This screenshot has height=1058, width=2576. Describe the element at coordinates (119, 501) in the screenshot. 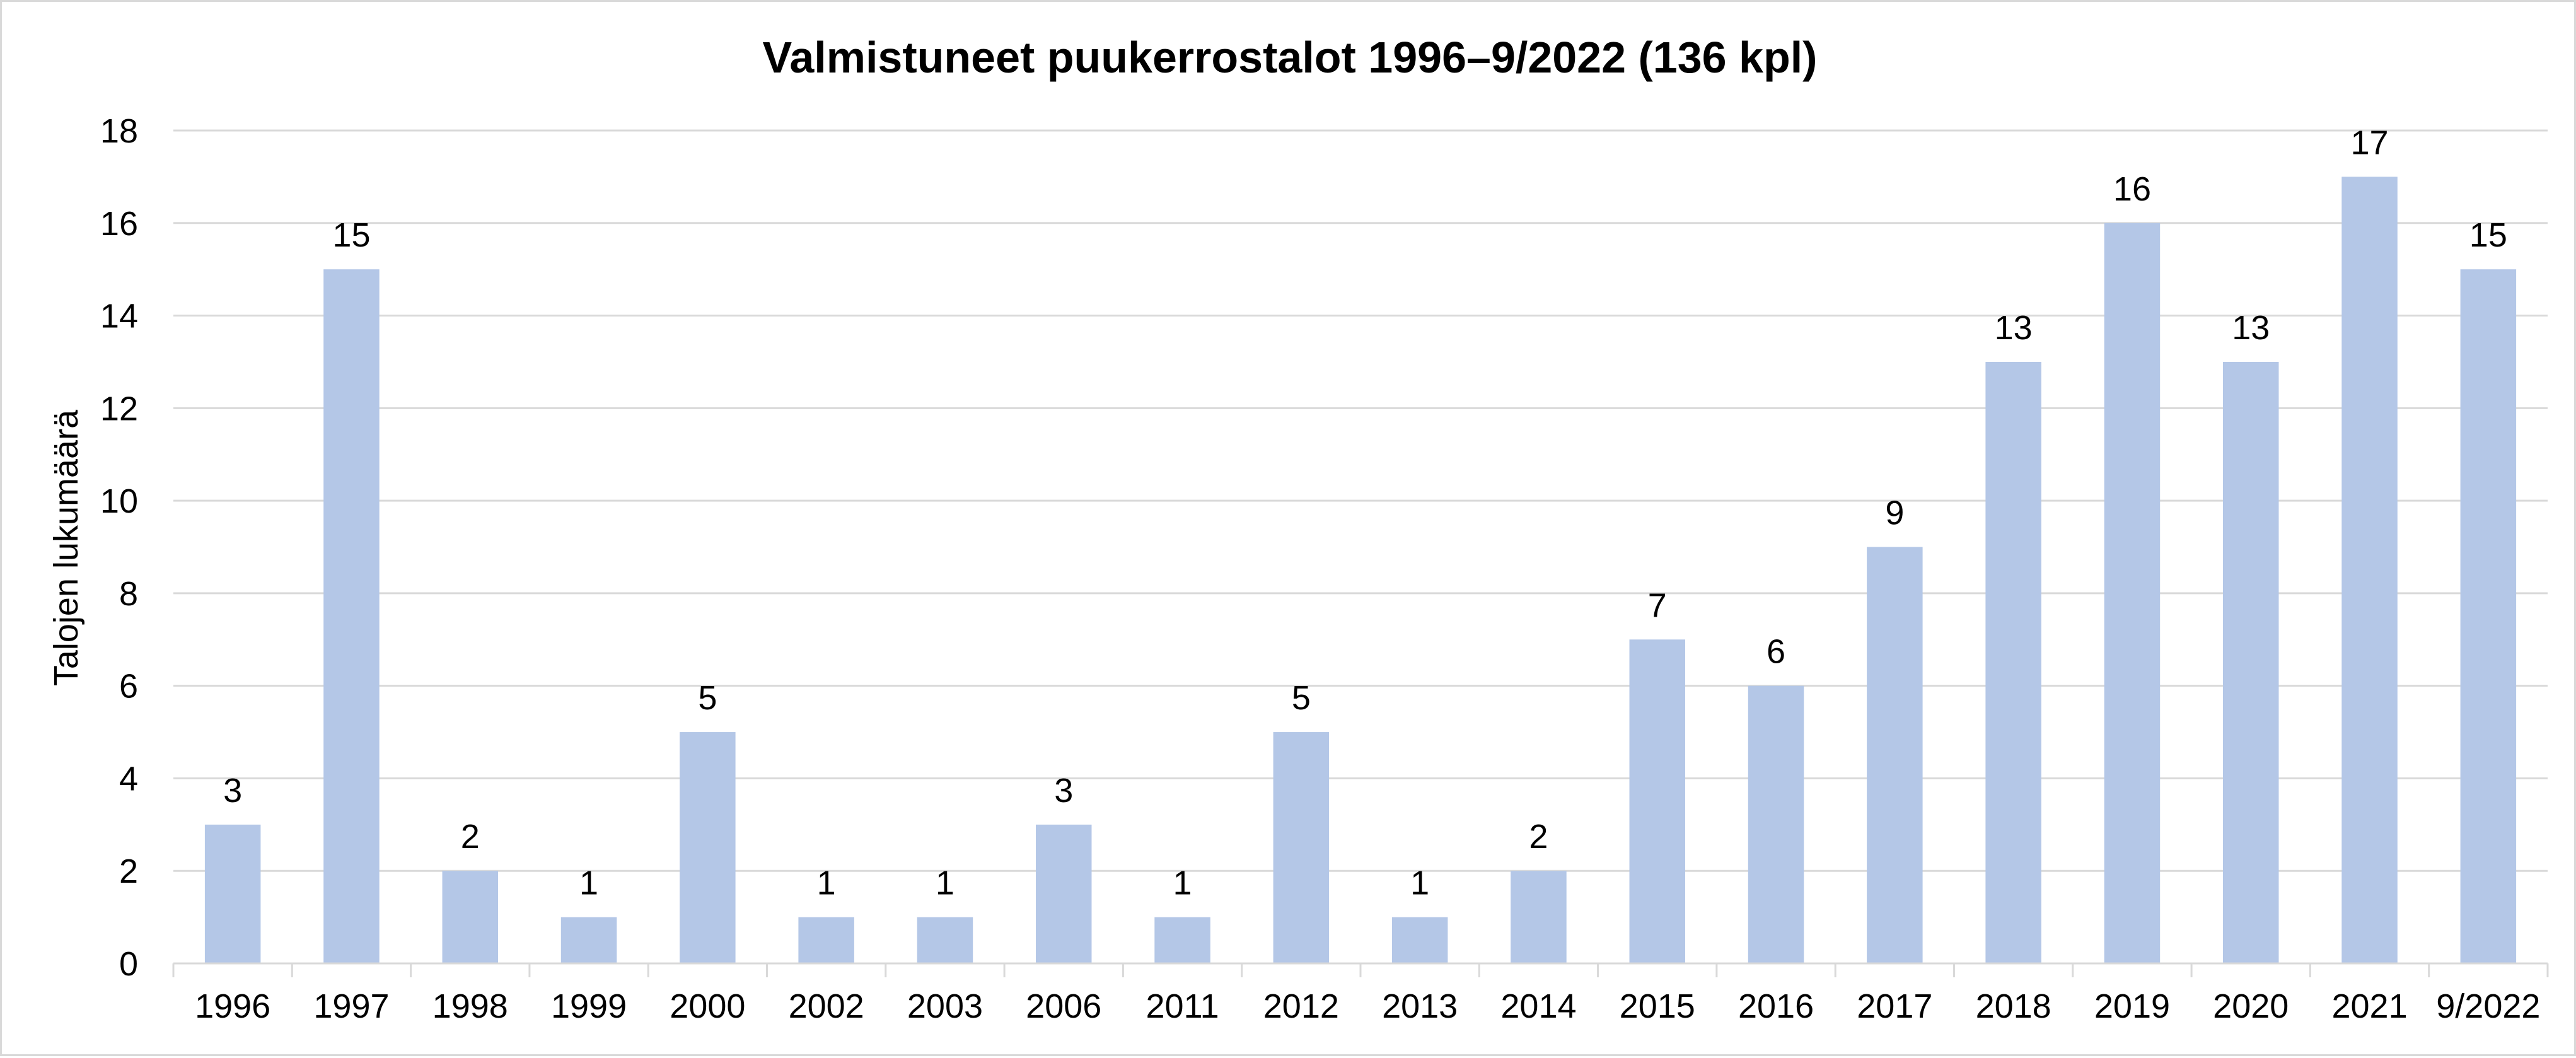

I see `y-tick-label: 10` at that location.